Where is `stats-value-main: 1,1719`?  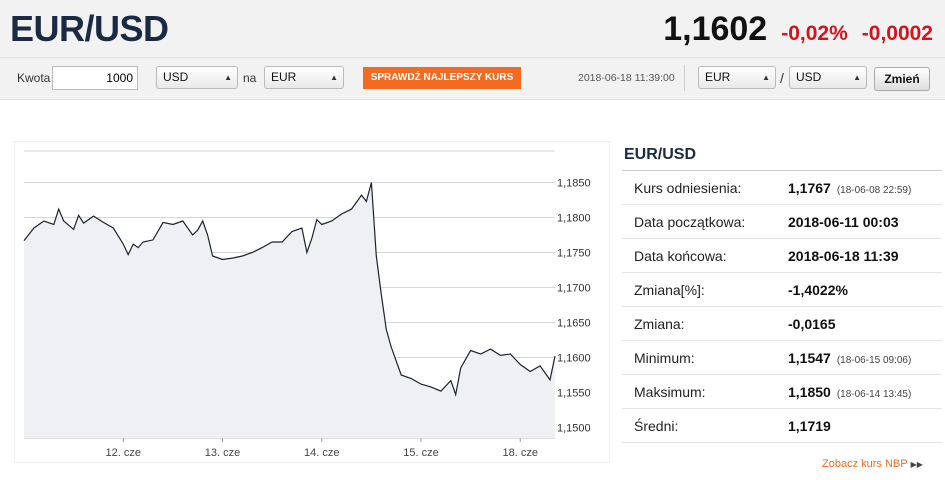 stats-value-main: 1,1719 is located at coordinates (809, 426).